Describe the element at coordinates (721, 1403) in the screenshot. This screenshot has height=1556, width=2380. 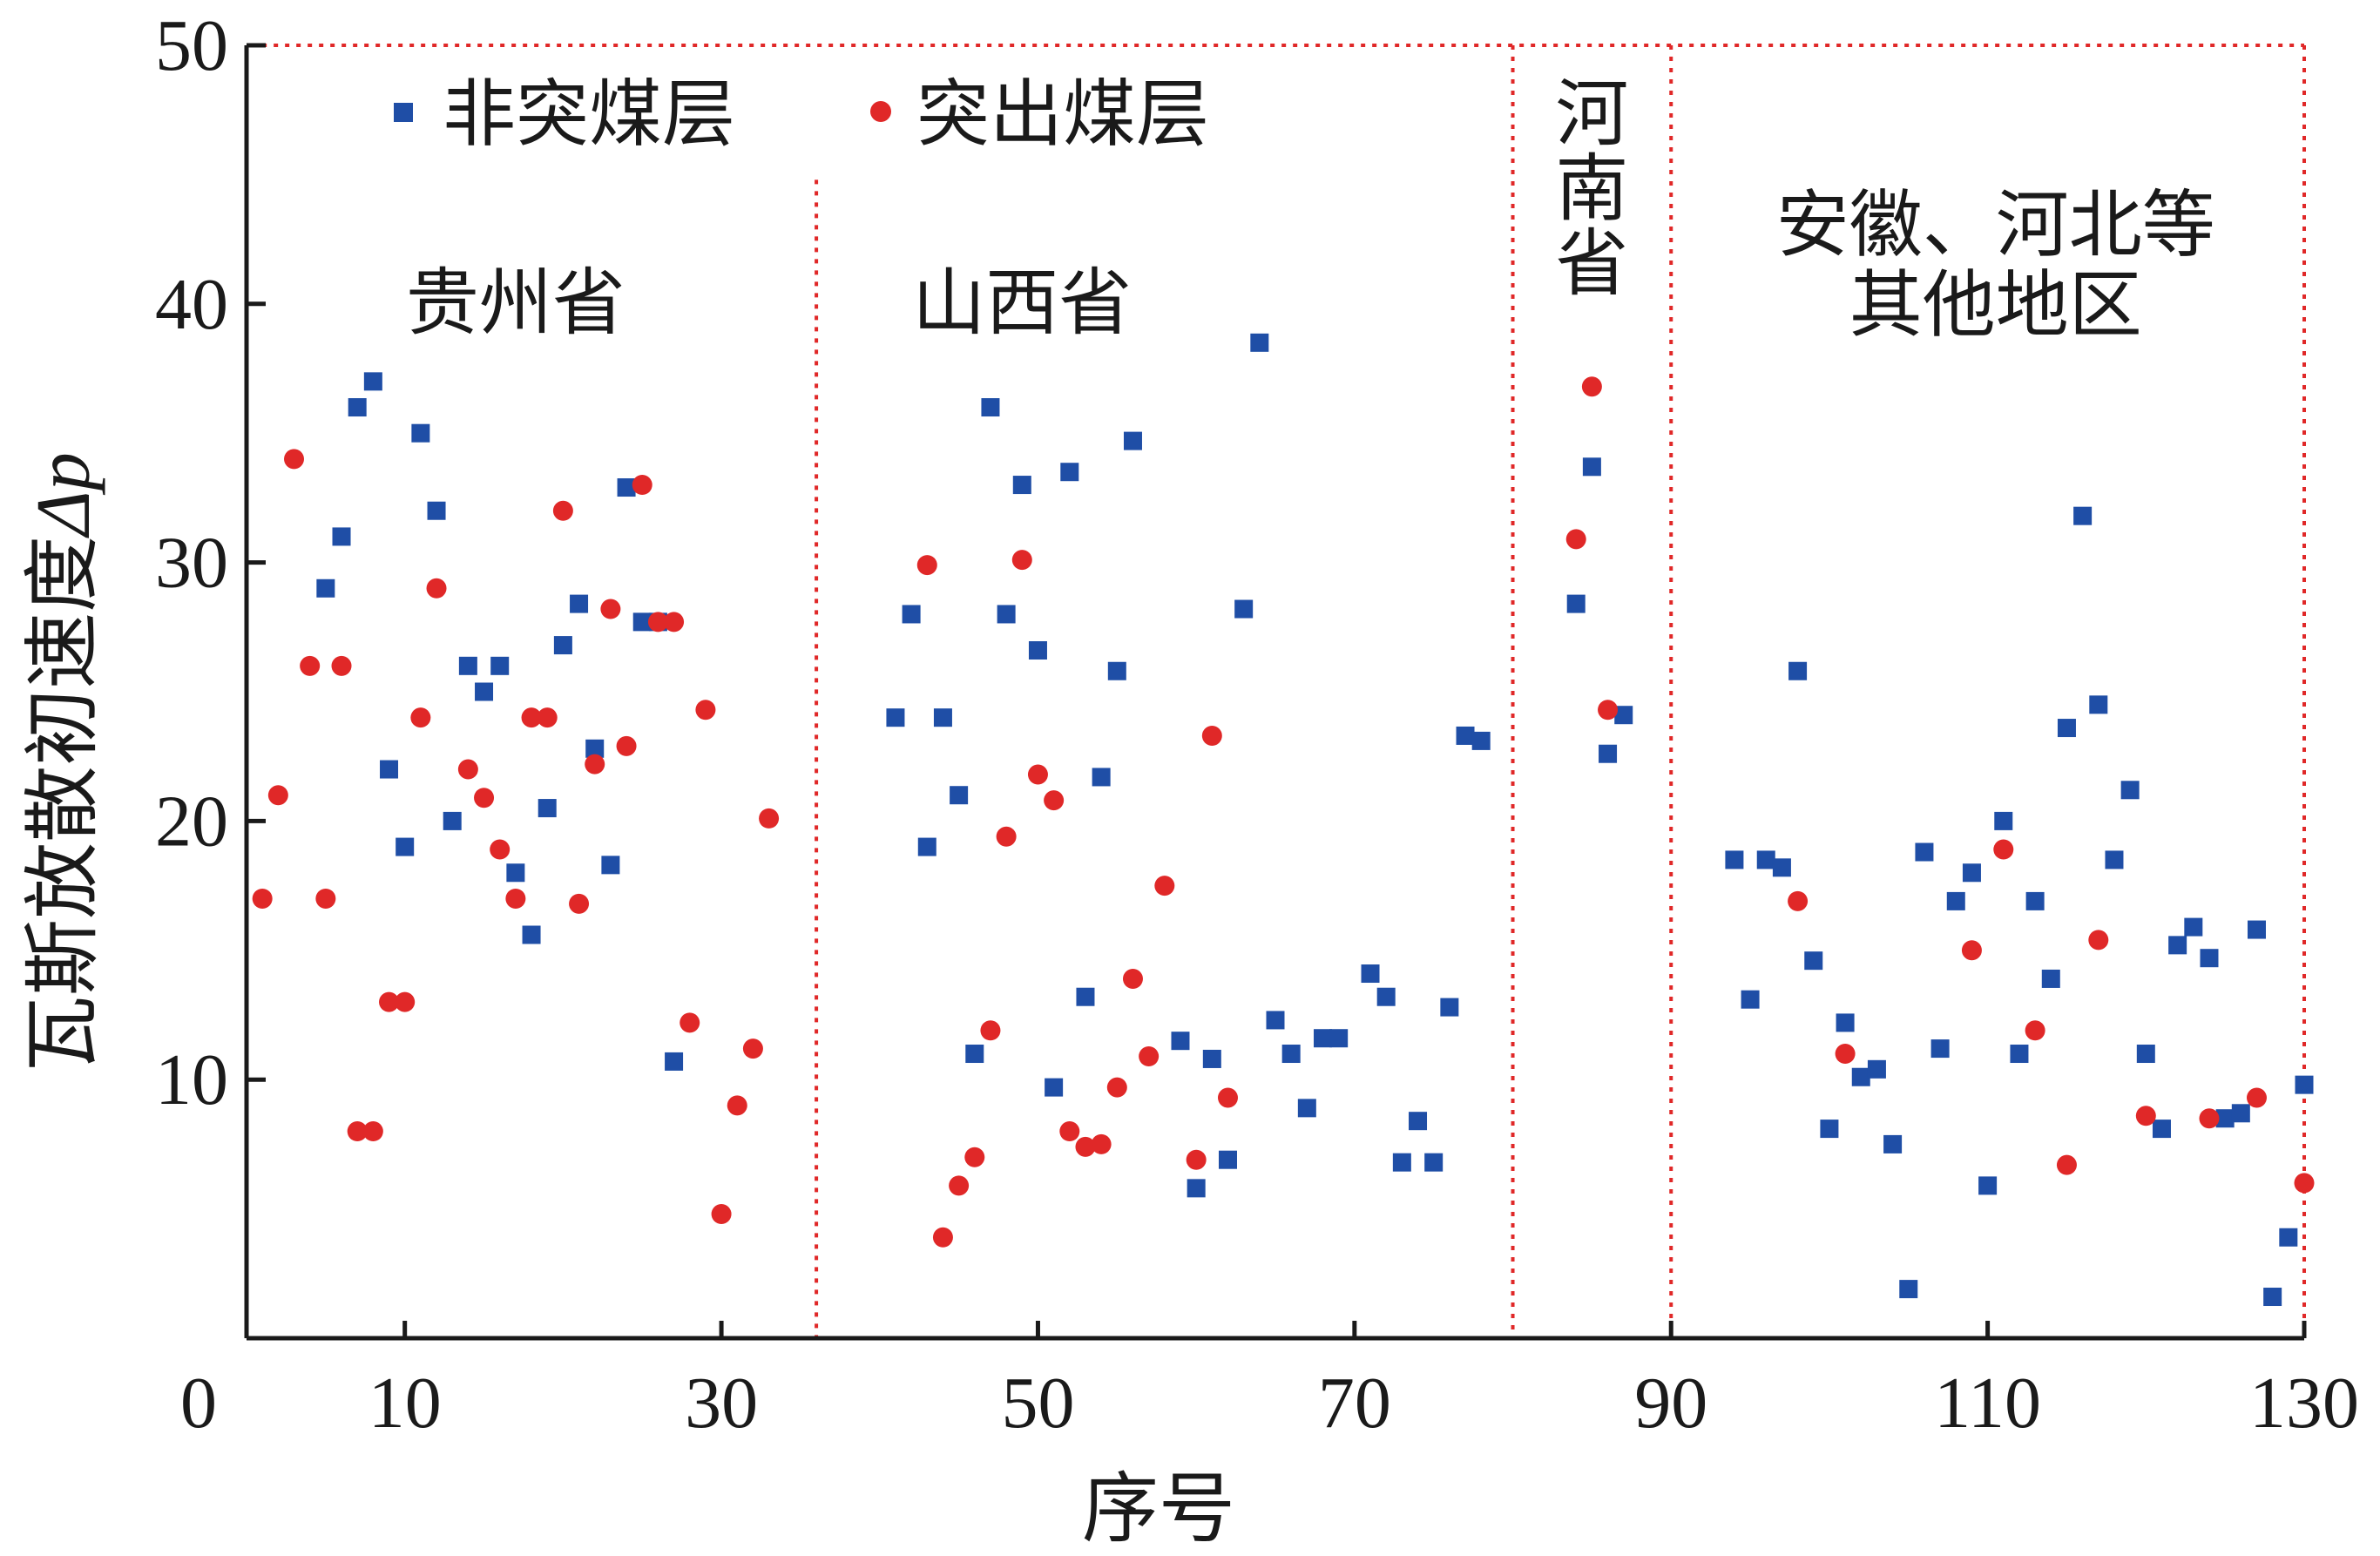
I see `x-tick-label: 30` at that location.